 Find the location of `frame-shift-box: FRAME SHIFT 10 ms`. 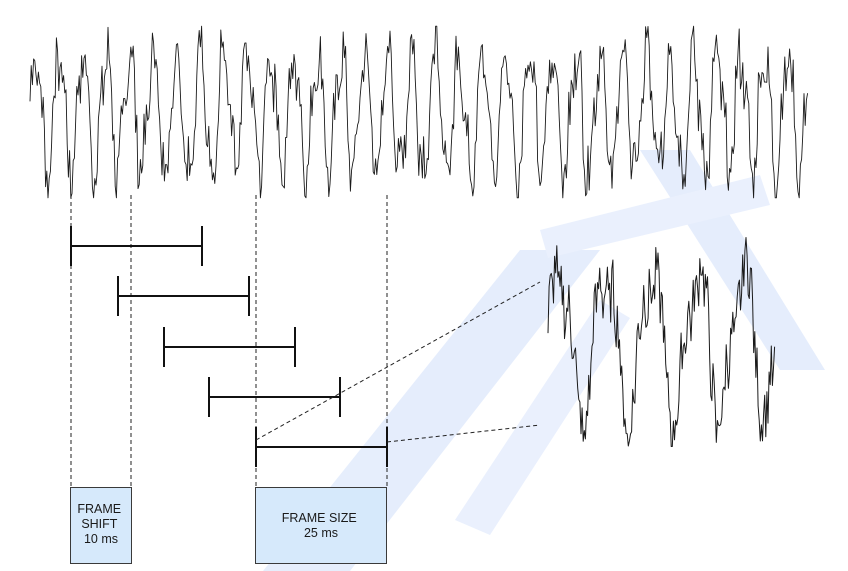

frame-shift-box: FRAME SHIFT 10 ms is located at coordinates (101, 525).